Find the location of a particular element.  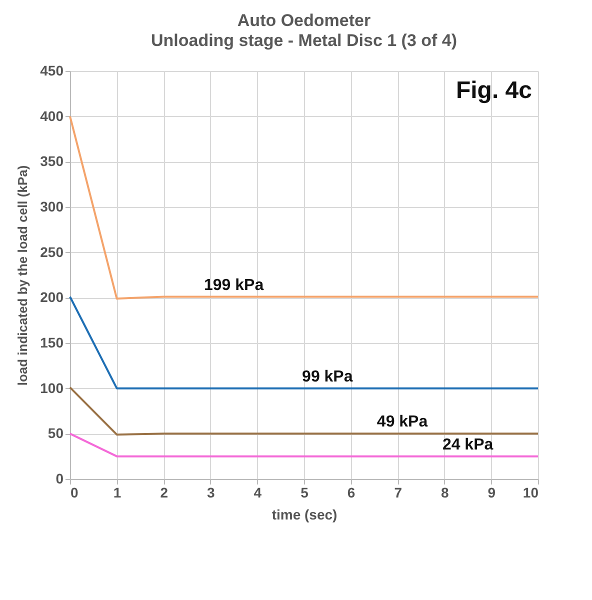

x-tick-label: 10 is located at coordinates (530, 492).